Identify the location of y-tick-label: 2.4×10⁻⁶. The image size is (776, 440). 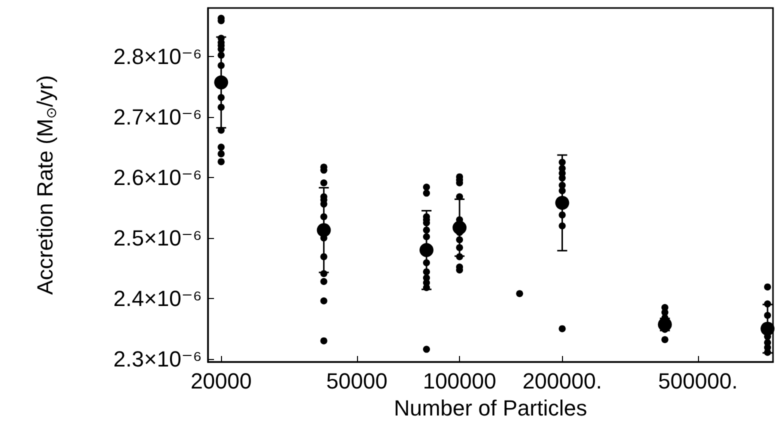
(157, 298).